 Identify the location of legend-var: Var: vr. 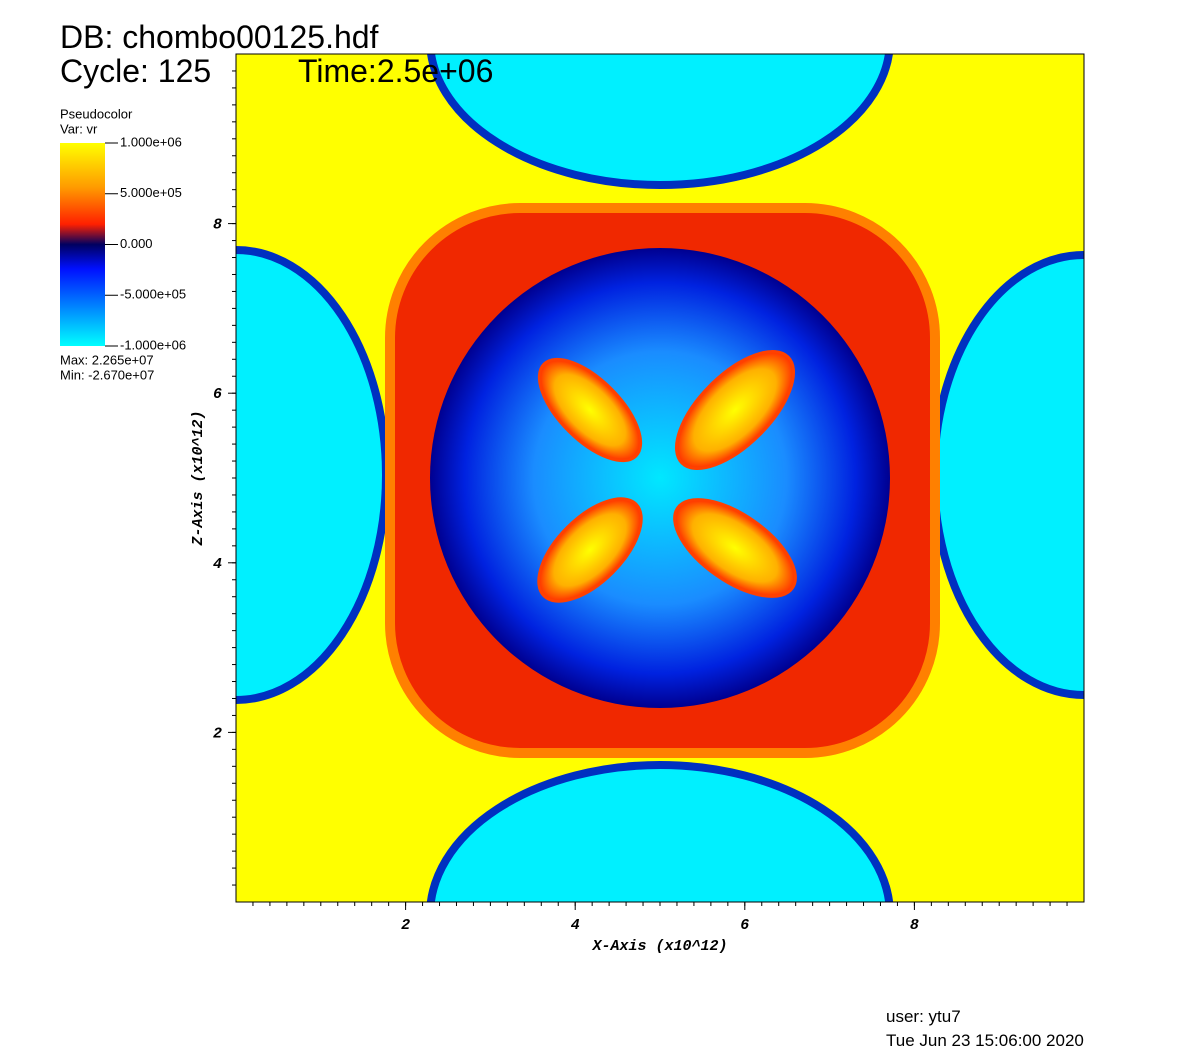
(79, 128).